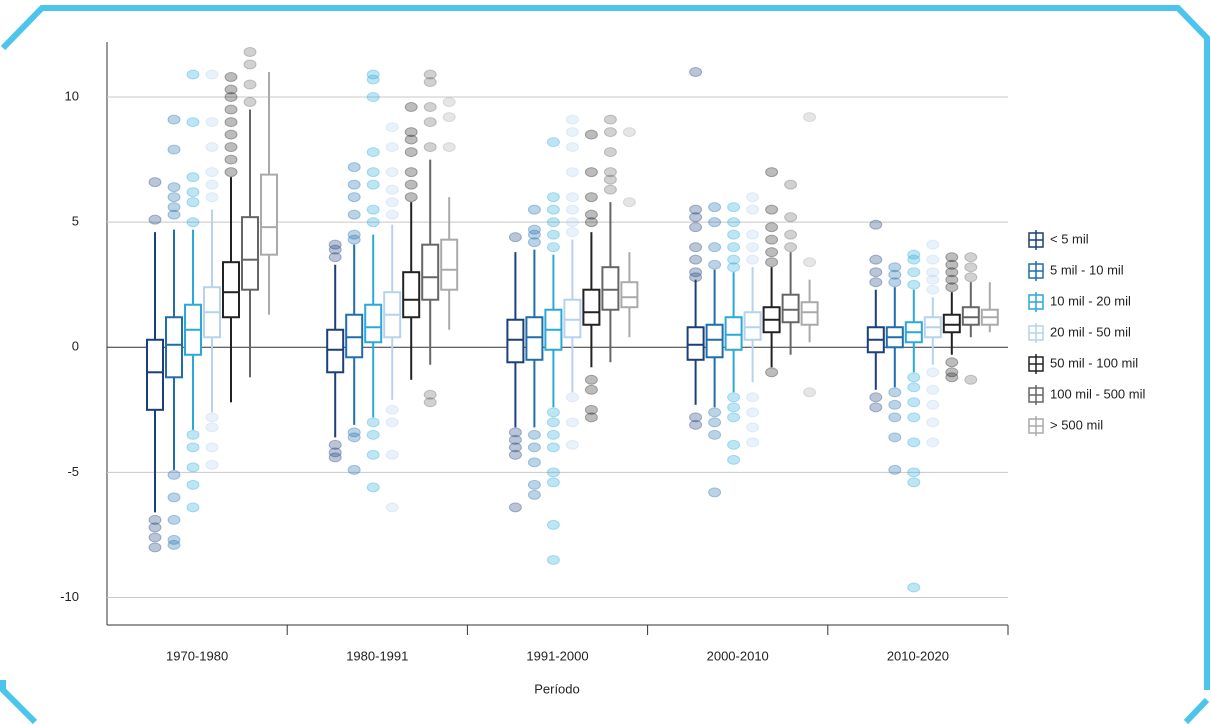 Image resolution: width=1211 pixels, height=724 pixels. I want to click on legend-label: 10 mil - 20 mil, so click(1090, 300).